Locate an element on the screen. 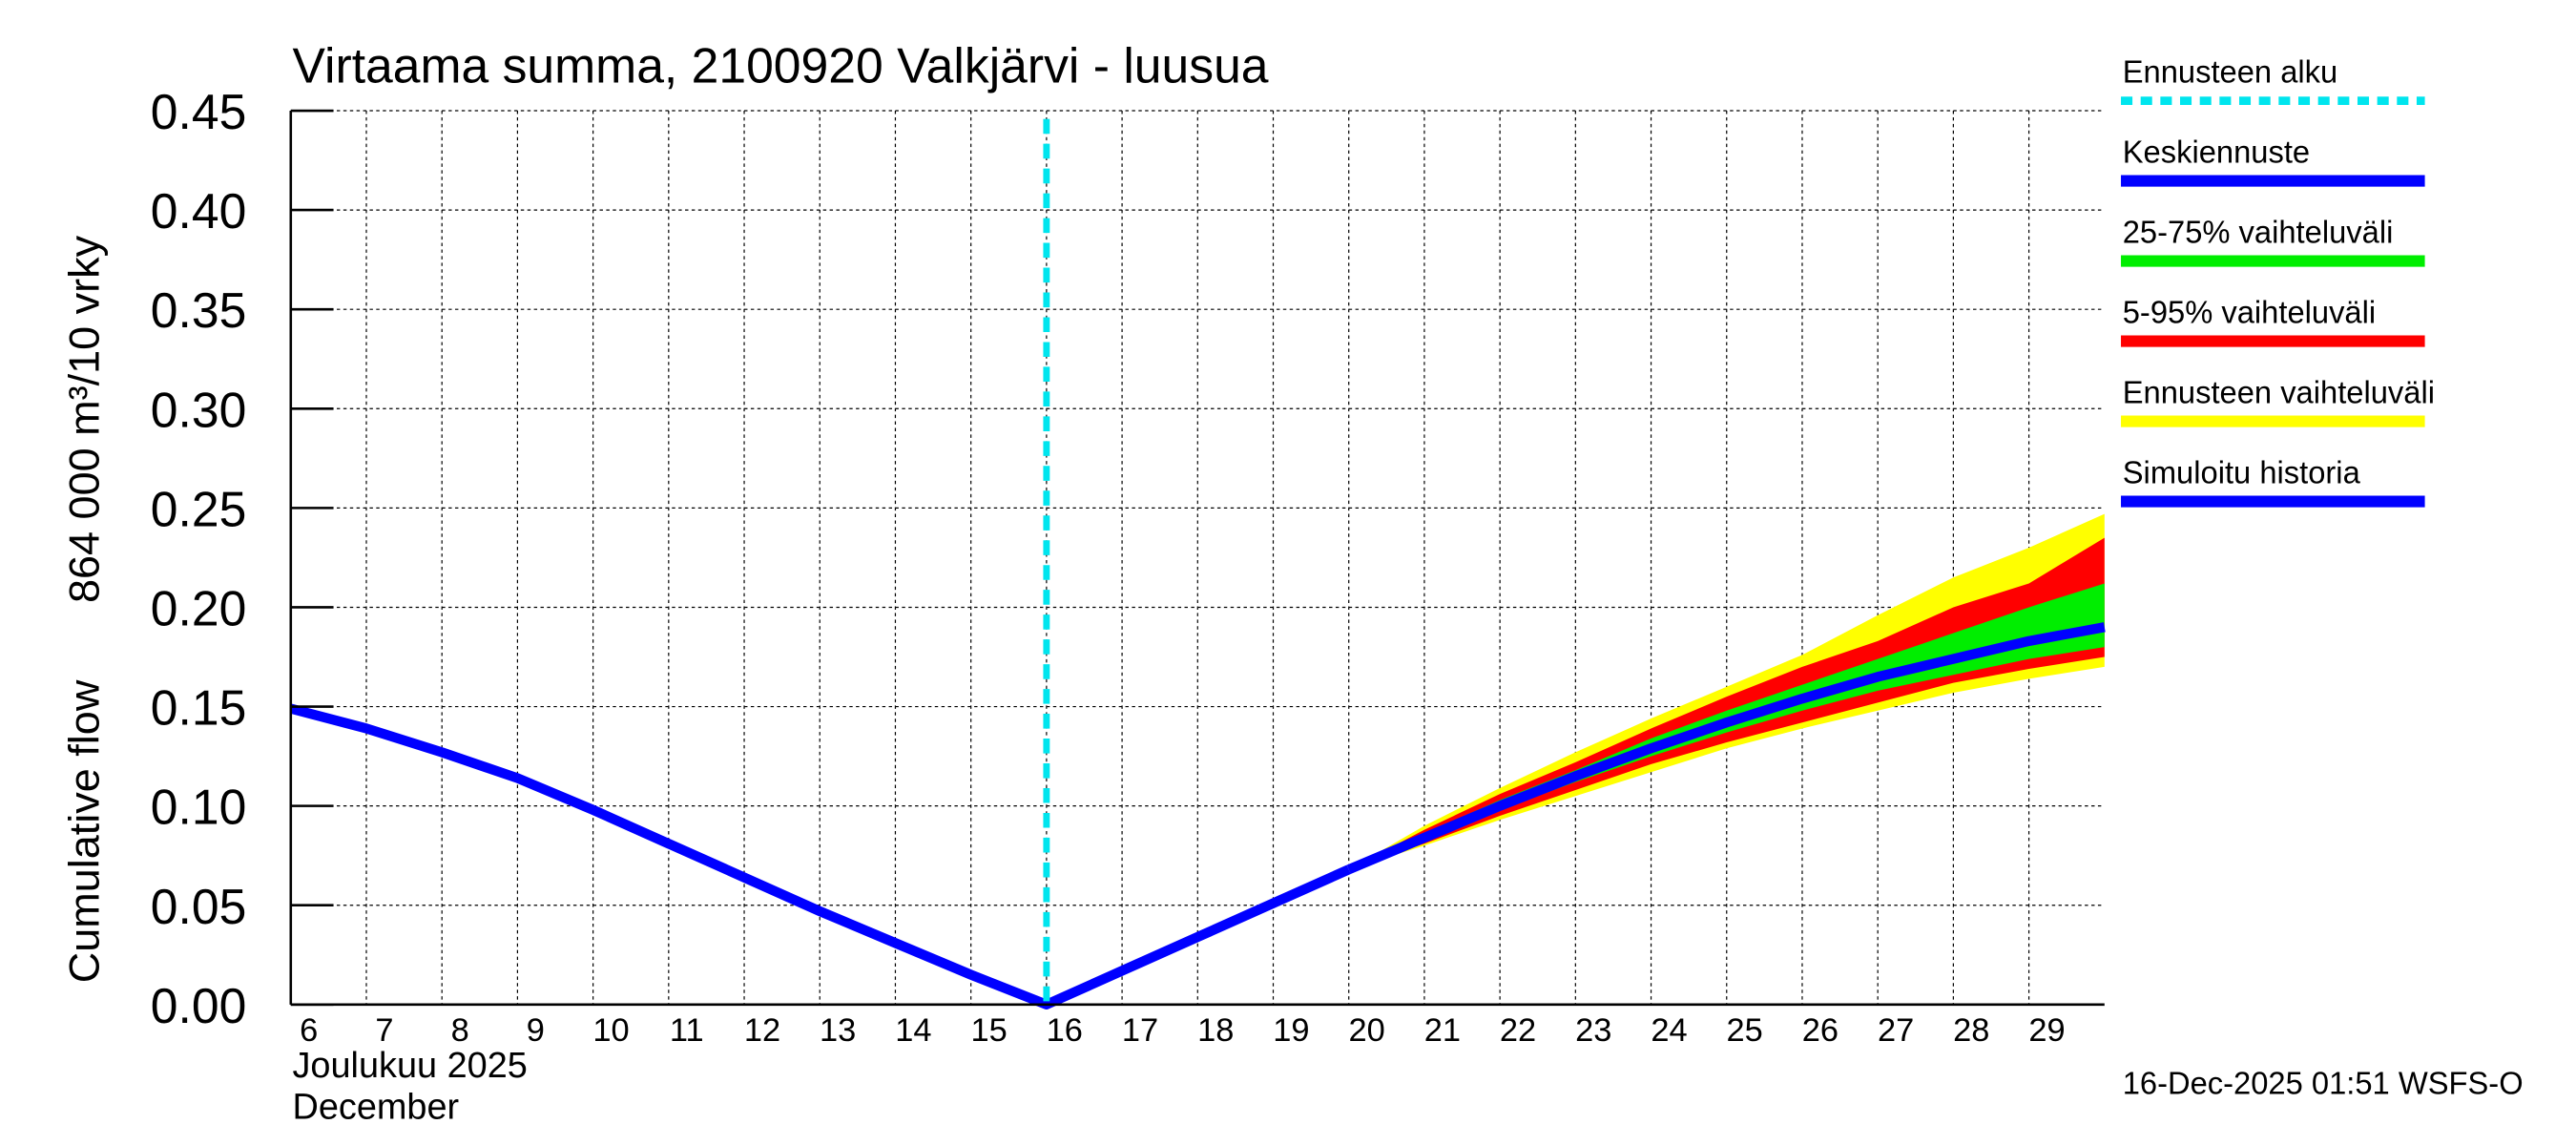  y-axis-label: Cumulative flow is located at coordinates (83, 831).